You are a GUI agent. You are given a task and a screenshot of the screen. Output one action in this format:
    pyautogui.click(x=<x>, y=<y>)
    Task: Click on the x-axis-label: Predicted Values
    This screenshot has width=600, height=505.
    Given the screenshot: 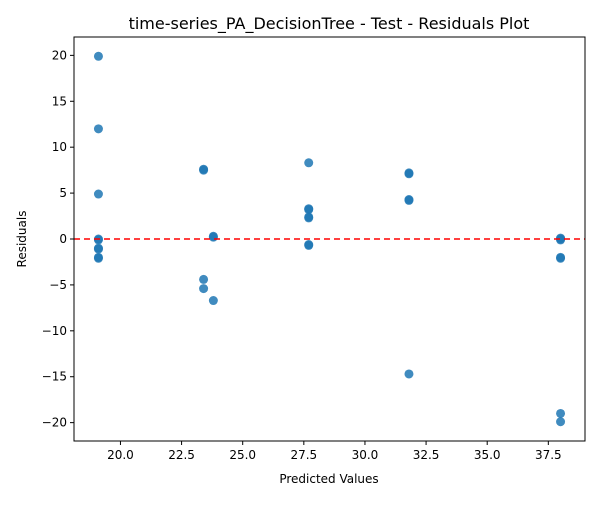 What is the action you would take?
    pyautogui.click(x=328, y=479)
    